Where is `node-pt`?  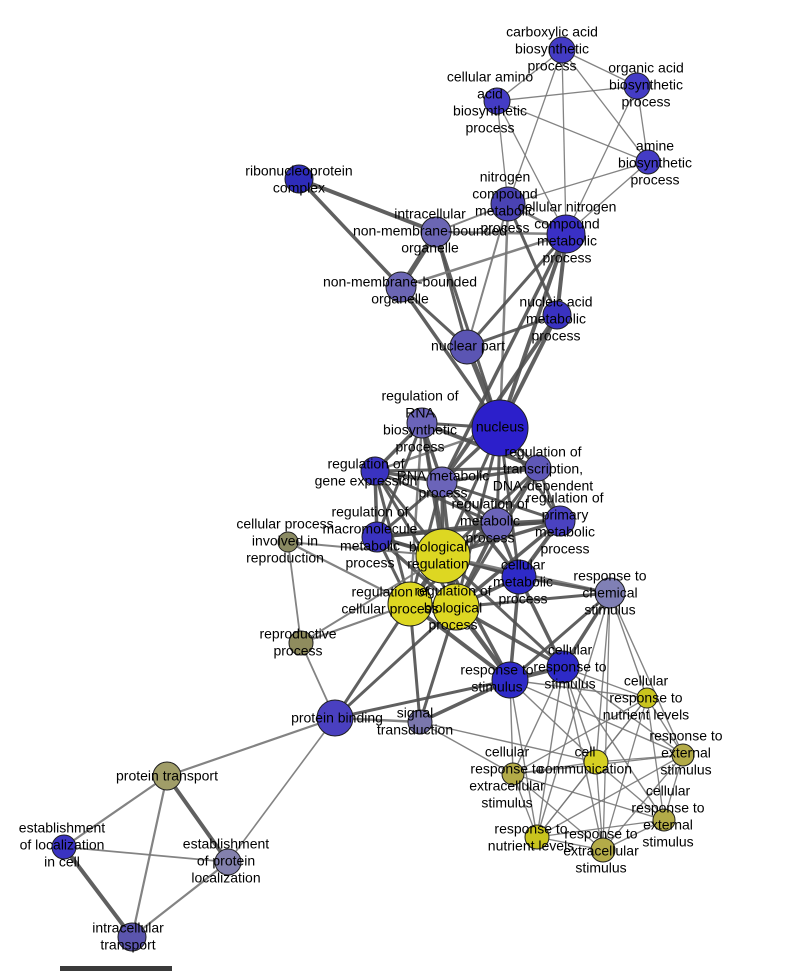
node-pt is located at coordinates (167, 776).